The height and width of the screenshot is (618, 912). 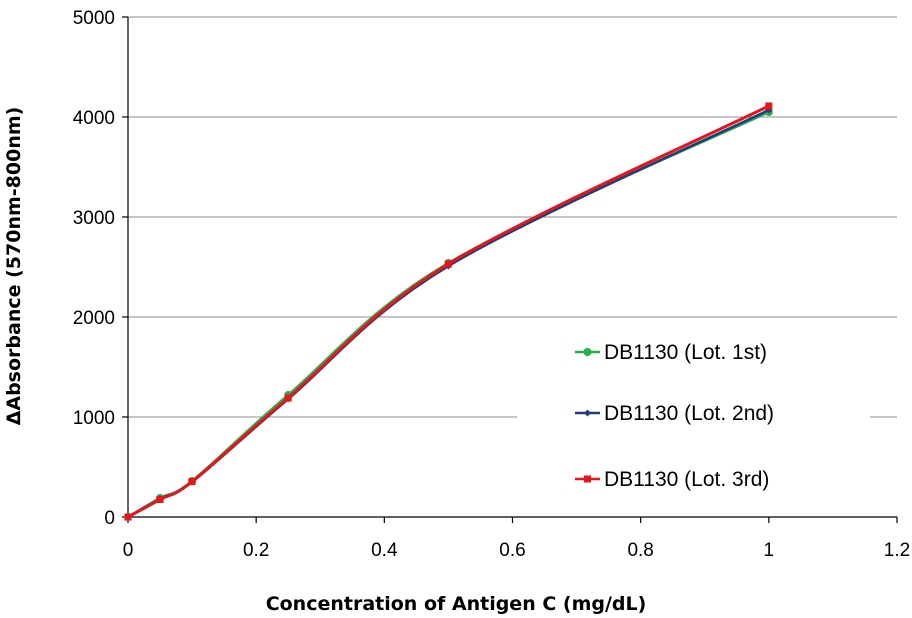 What do you see at coordinates (384, 550) in the screenshot?
I see `x-tick-label: 0.4` at bounding box center [384, 550].